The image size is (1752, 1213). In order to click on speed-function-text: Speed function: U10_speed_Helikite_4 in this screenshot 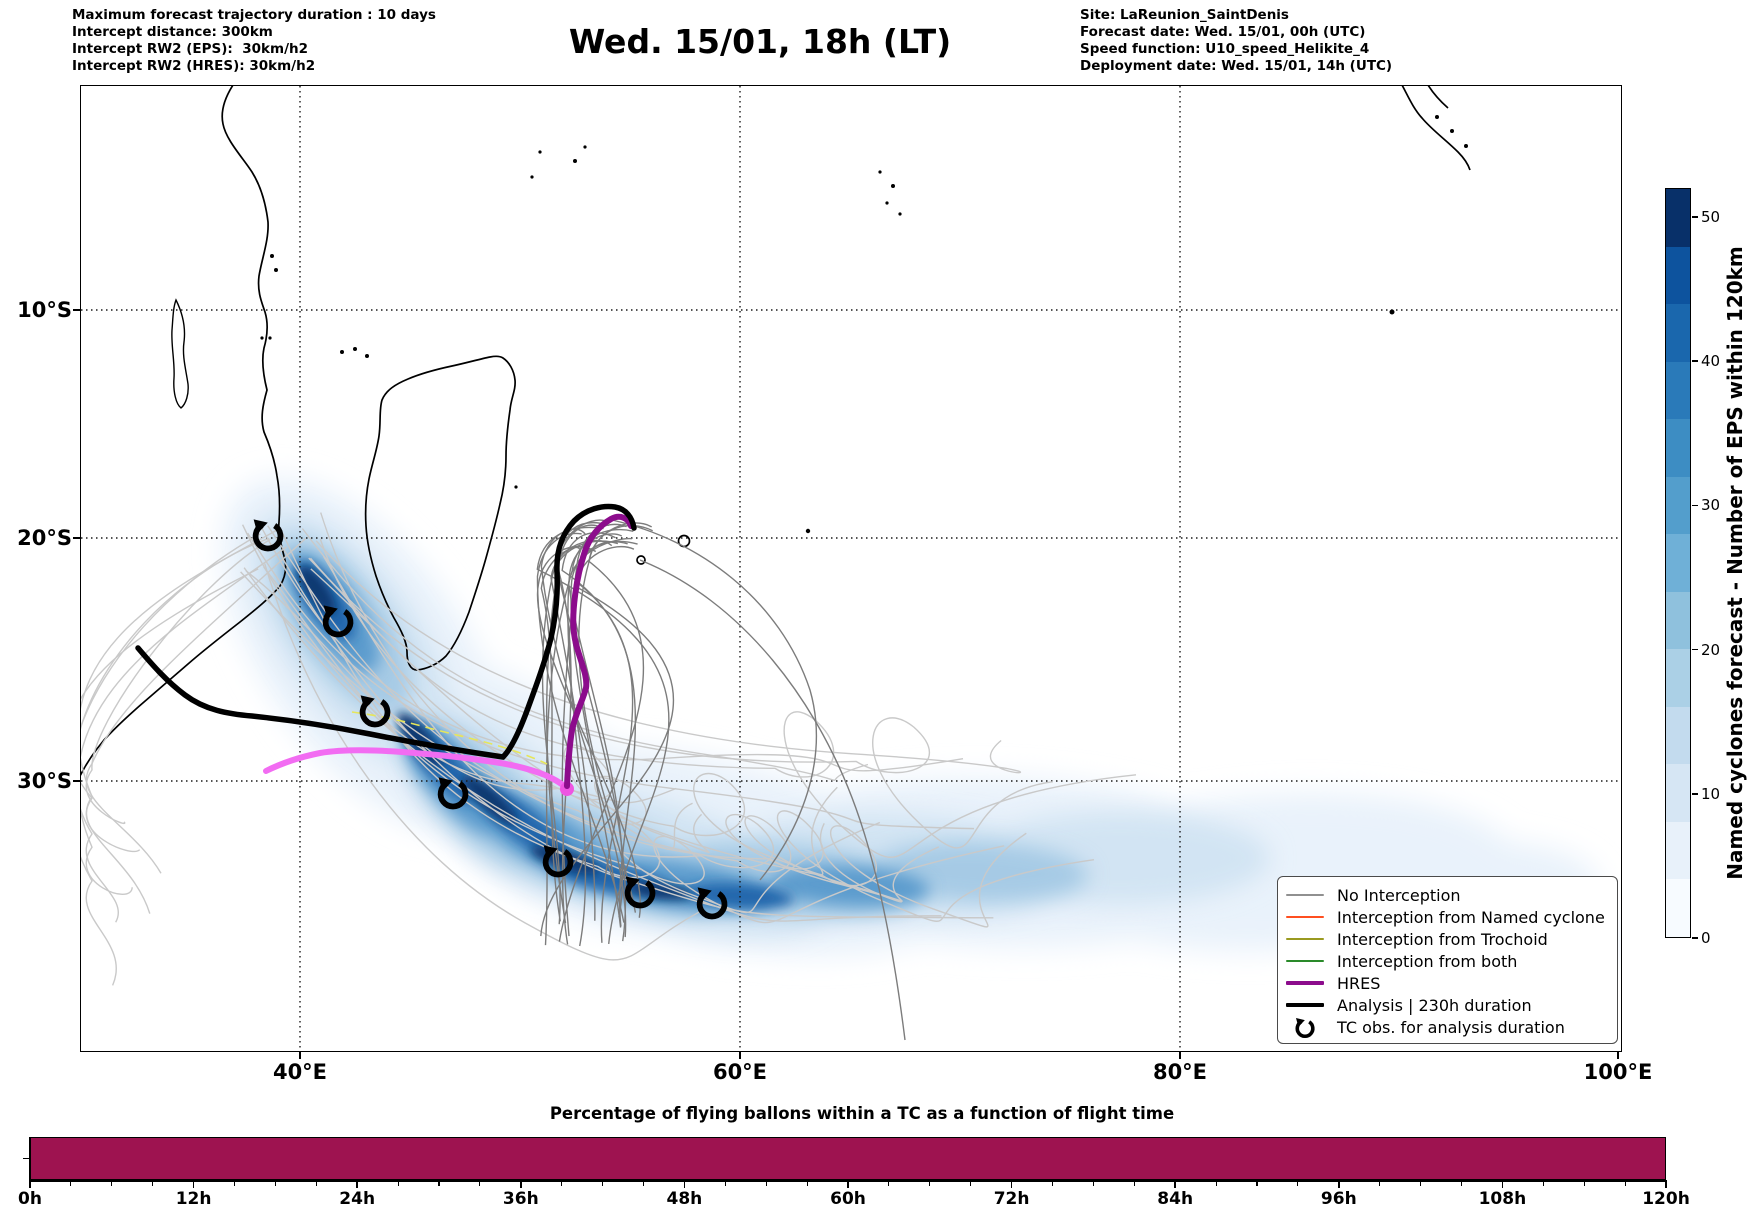, I will do `click(1225, 49)`.